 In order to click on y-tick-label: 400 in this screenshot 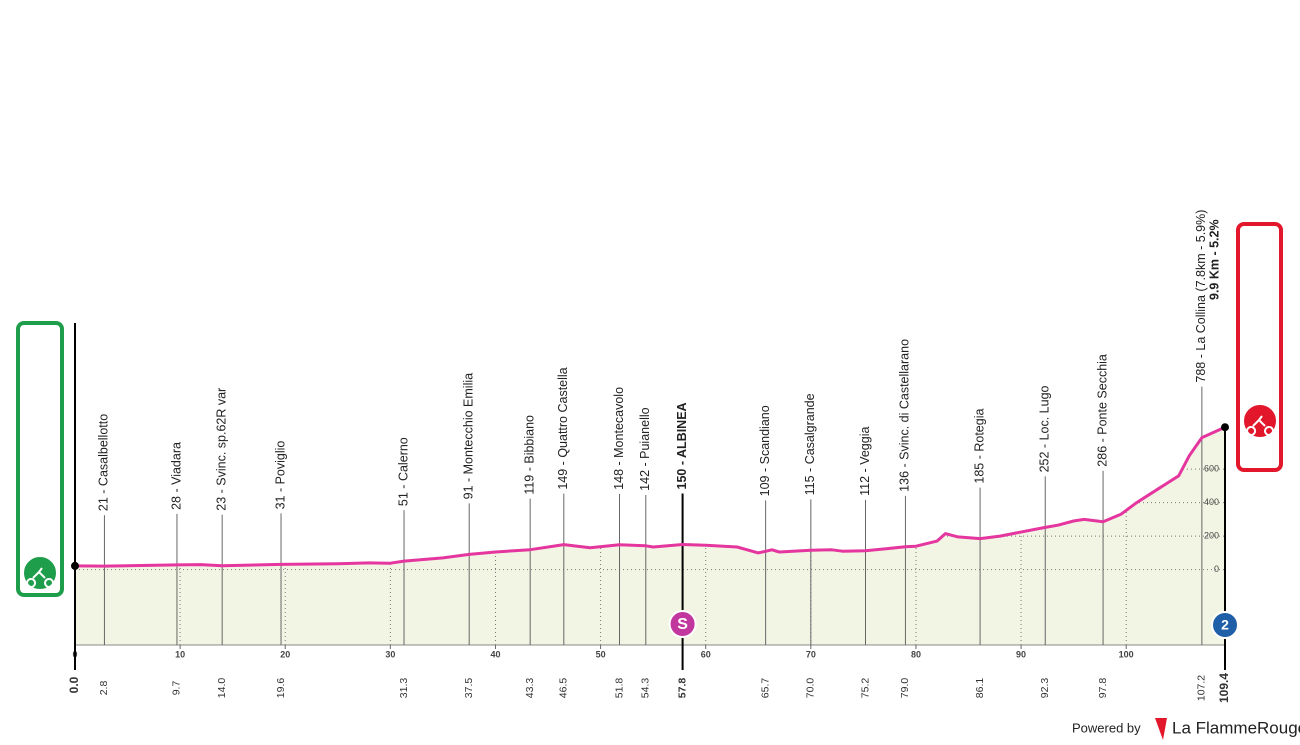, I will do `click(1211, 502)`.